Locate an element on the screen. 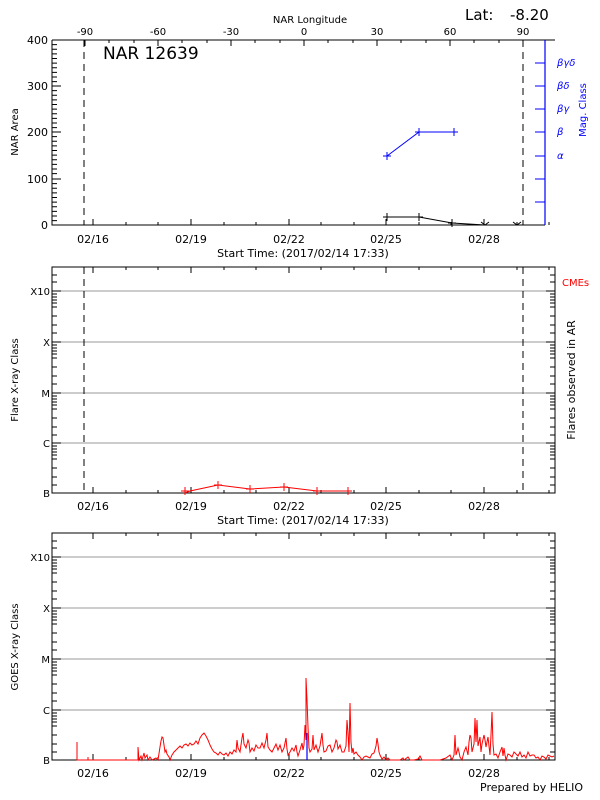  panel1-start-time: Start Time: (2017/02/14 17:33) is located at coordinates (303, 253).